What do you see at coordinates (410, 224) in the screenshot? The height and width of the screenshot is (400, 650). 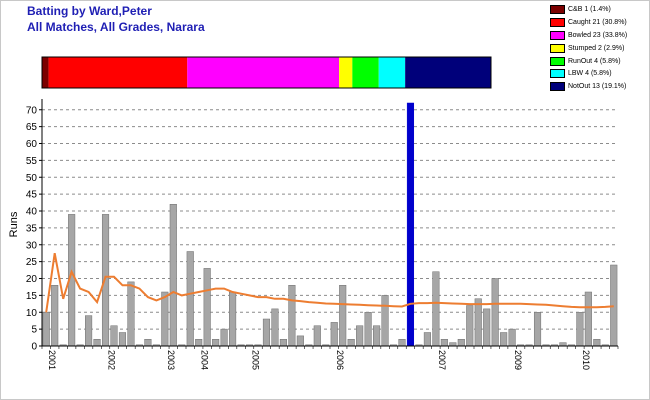 I see `highlight-bar` at bounding box center [410, 224].